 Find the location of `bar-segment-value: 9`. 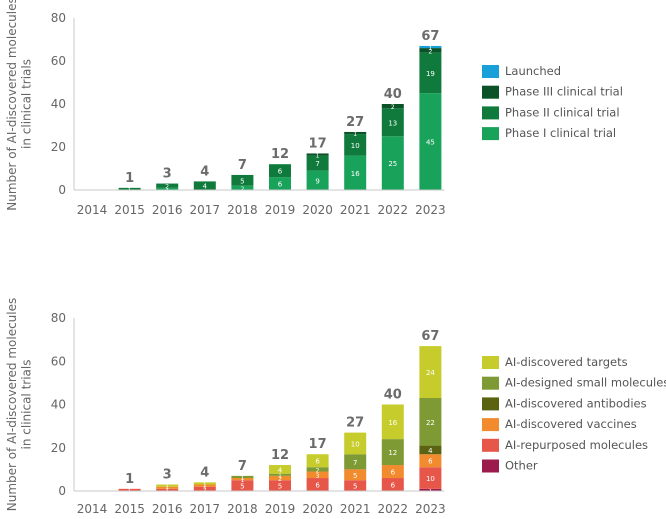

bar-segment-value: 9 is located at coordinates (317, 181).